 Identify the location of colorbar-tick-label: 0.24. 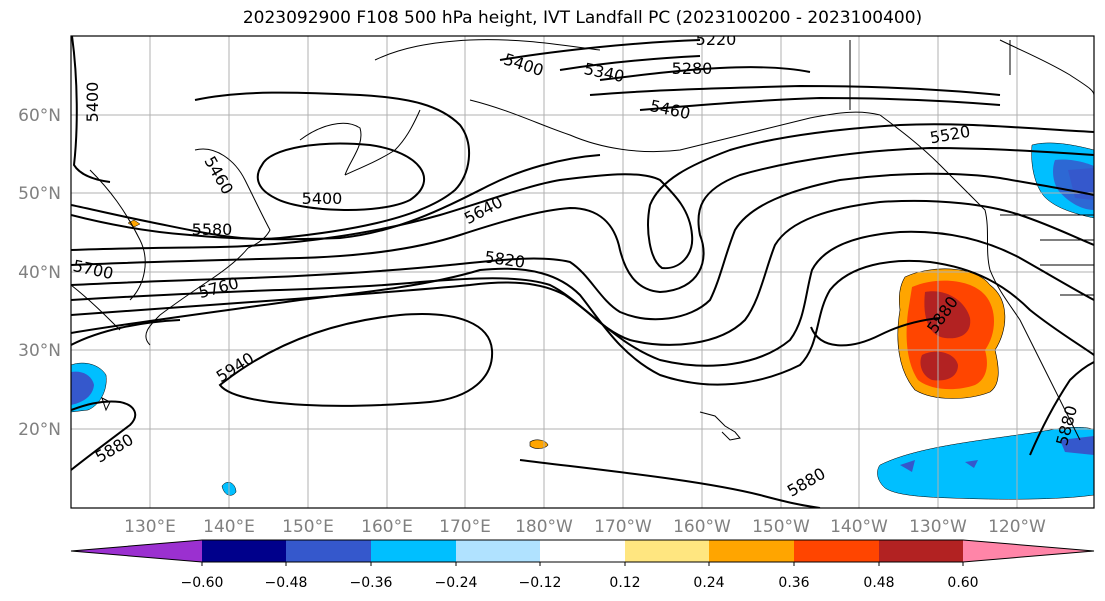
(708, 583).